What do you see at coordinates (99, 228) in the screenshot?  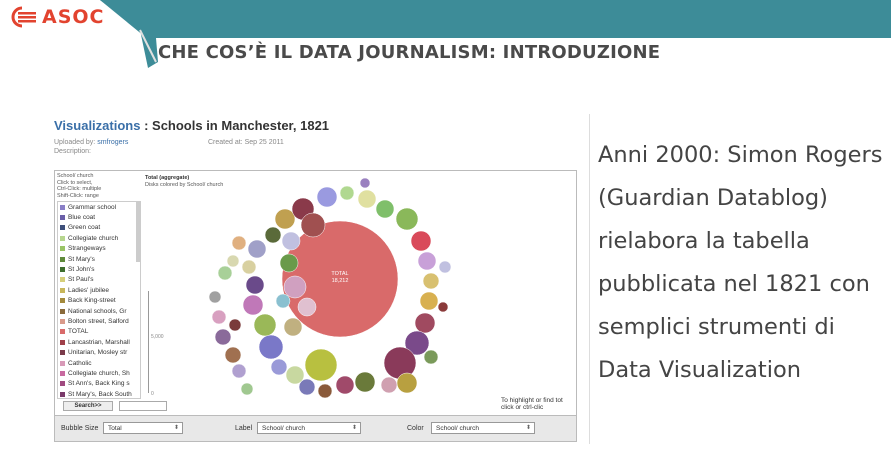 I see `list-item: Green coat` at bounding box center [99, 228].